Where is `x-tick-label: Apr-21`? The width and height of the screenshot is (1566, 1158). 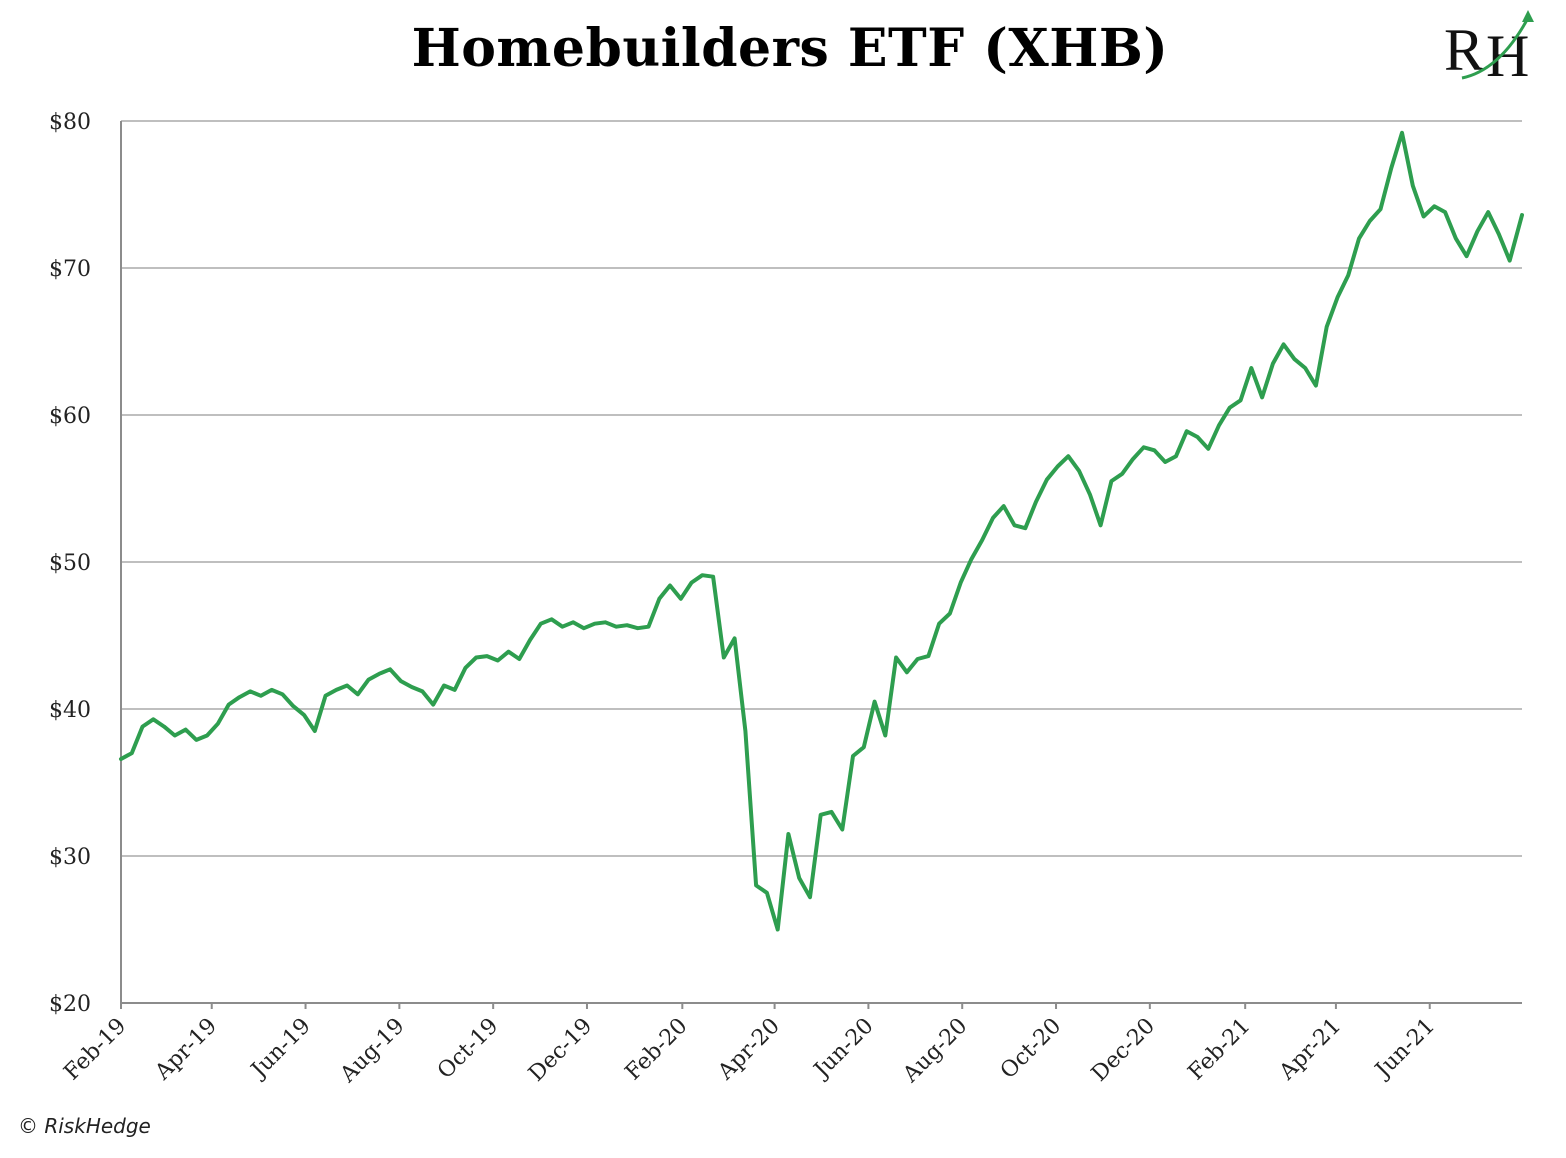
x-tick-label: Apr-21 is located at coordinates (1310, 1050).